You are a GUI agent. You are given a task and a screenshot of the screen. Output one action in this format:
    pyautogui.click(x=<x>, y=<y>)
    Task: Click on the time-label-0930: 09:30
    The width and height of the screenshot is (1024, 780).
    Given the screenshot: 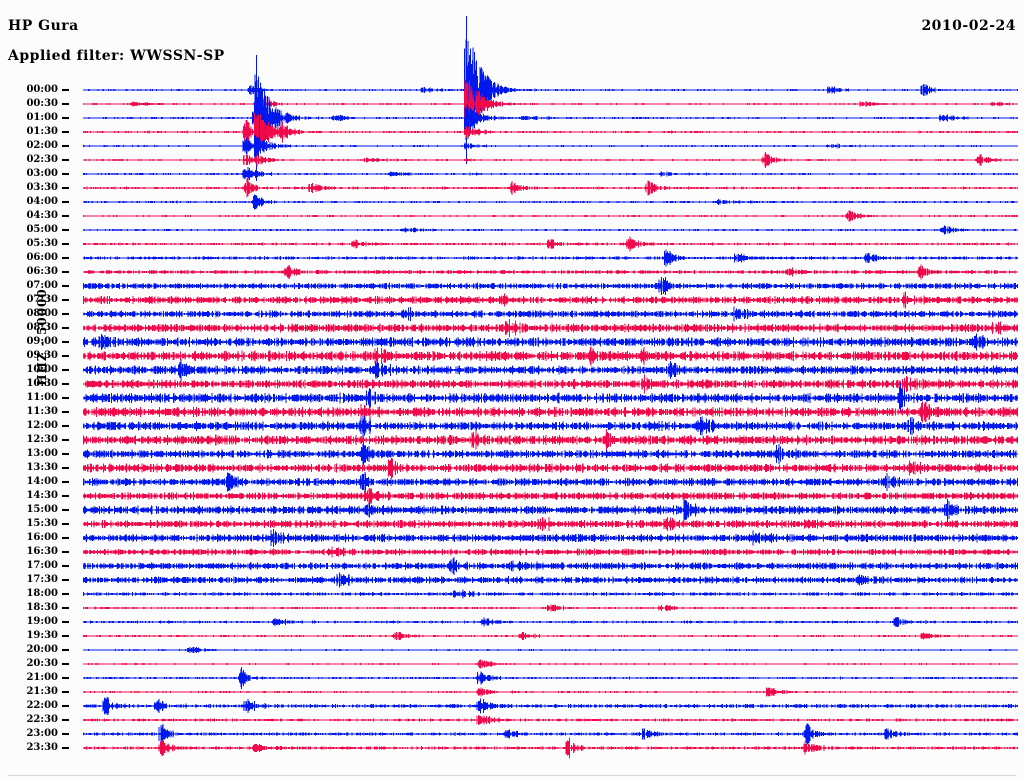 What is the action you would take?
    pyautogui.click(x=42, y=355)
    